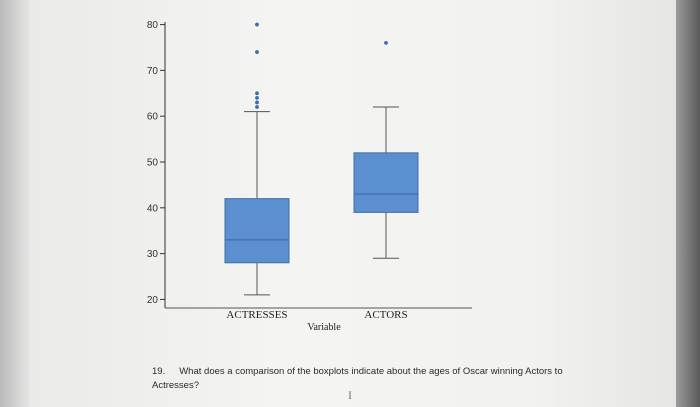 This screenshot has width=700, height=407. What do you see at coordinates (153, 25) in the screenshot?
I see `y-tick-label: 80` at bounding box center [153, 25].